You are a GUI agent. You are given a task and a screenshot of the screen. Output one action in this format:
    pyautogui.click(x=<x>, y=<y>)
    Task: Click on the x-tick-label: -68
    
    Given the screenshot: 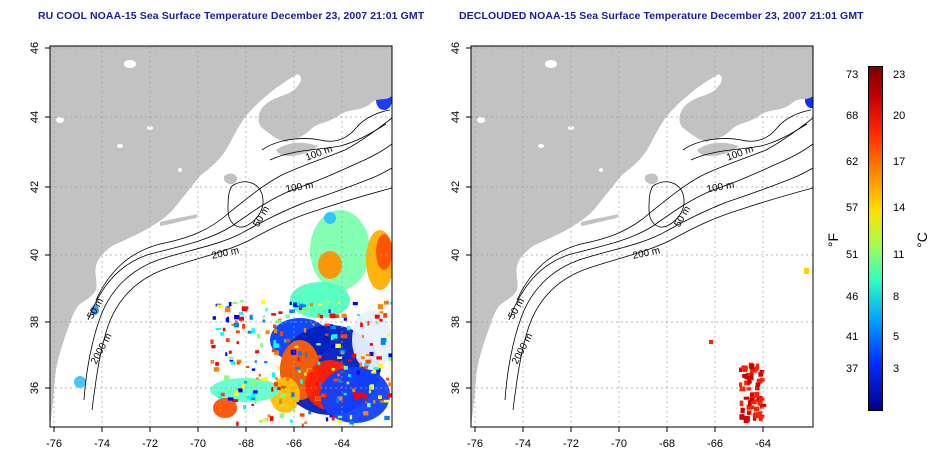 What is the action you would take?
    pyautogui.click(x=667, y=444)
    